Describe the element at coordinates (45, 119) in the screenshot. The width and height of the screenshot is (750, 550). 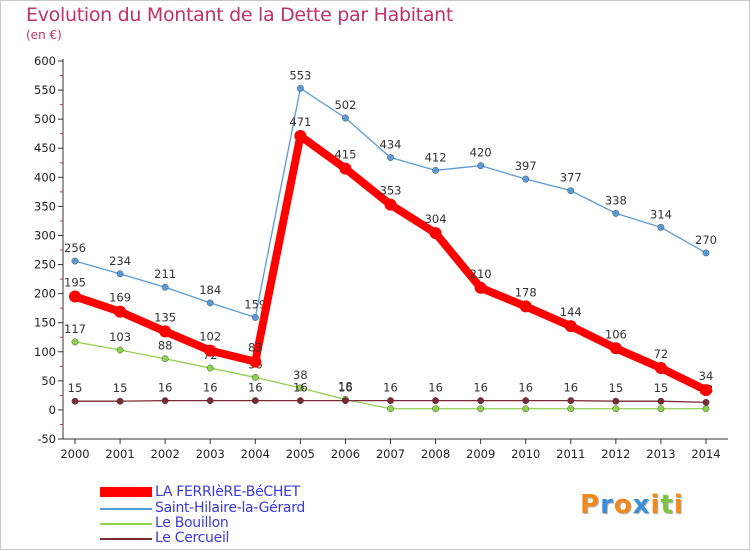
I see `y-tick-label: 500` at that location.